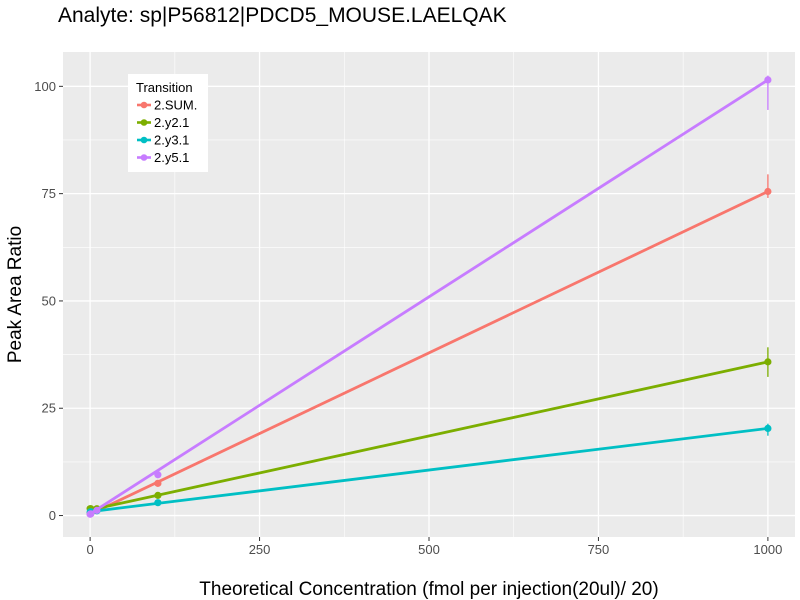 The height and width of the screenshot is (600, 800). What do you see at coordinates (89, 549) in the screenshot?
I see `x-tick-label: 0` at bounding box center [89, 549].